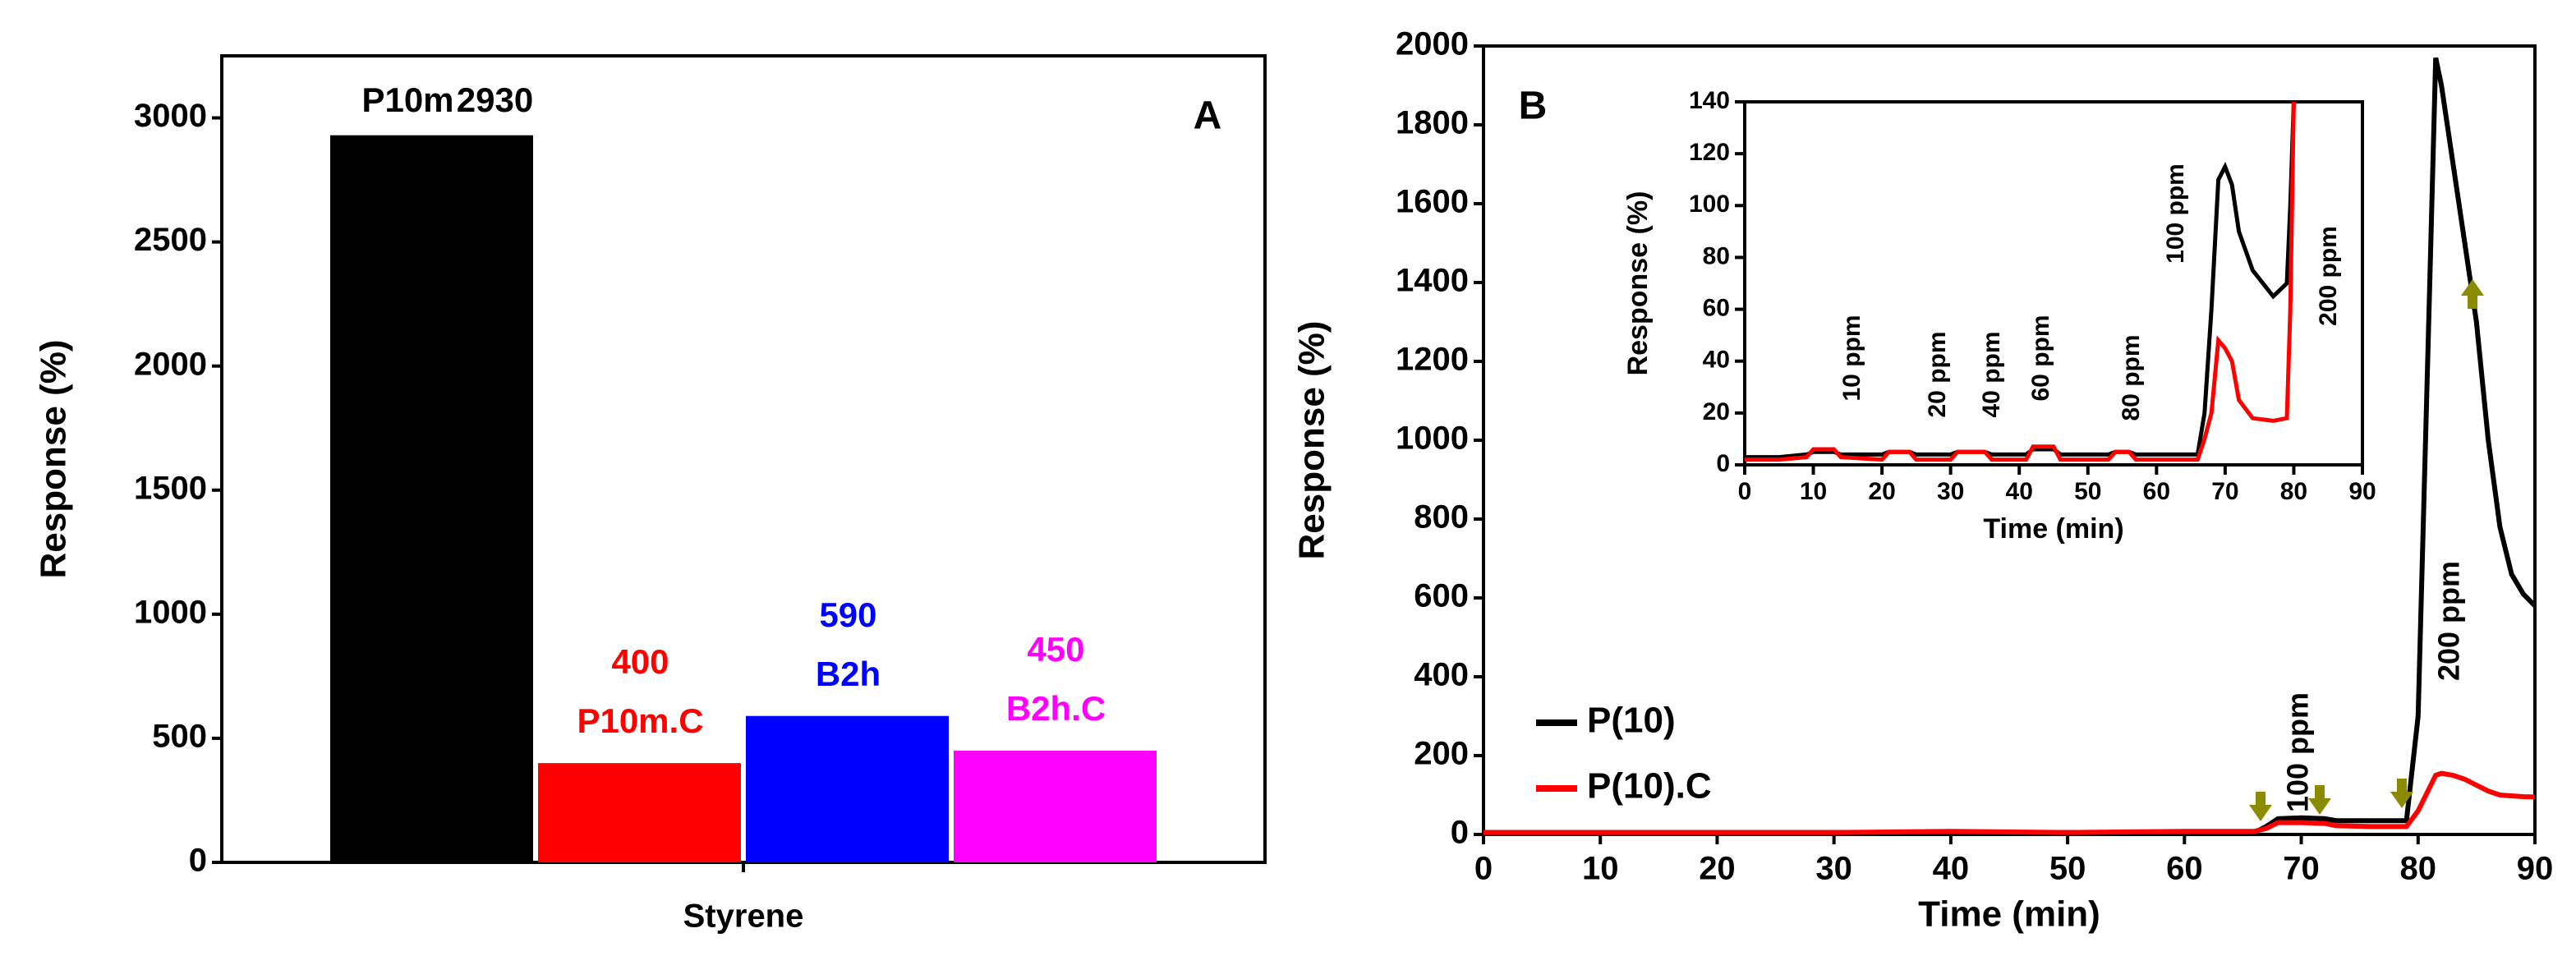  Describe the element at coordinates (1710, 152) in the screenshot. I see `y-tick-label: 120` at that location.